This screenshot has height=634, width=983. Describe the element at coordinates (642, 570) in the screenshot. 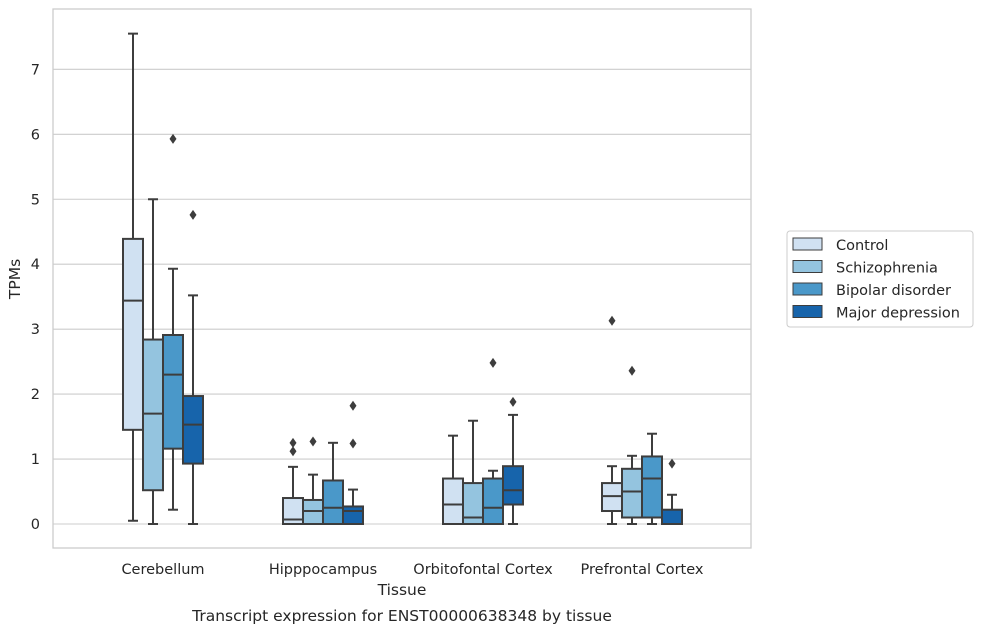

I see `x-tick-label: Prefrontal Cortex` at that location.